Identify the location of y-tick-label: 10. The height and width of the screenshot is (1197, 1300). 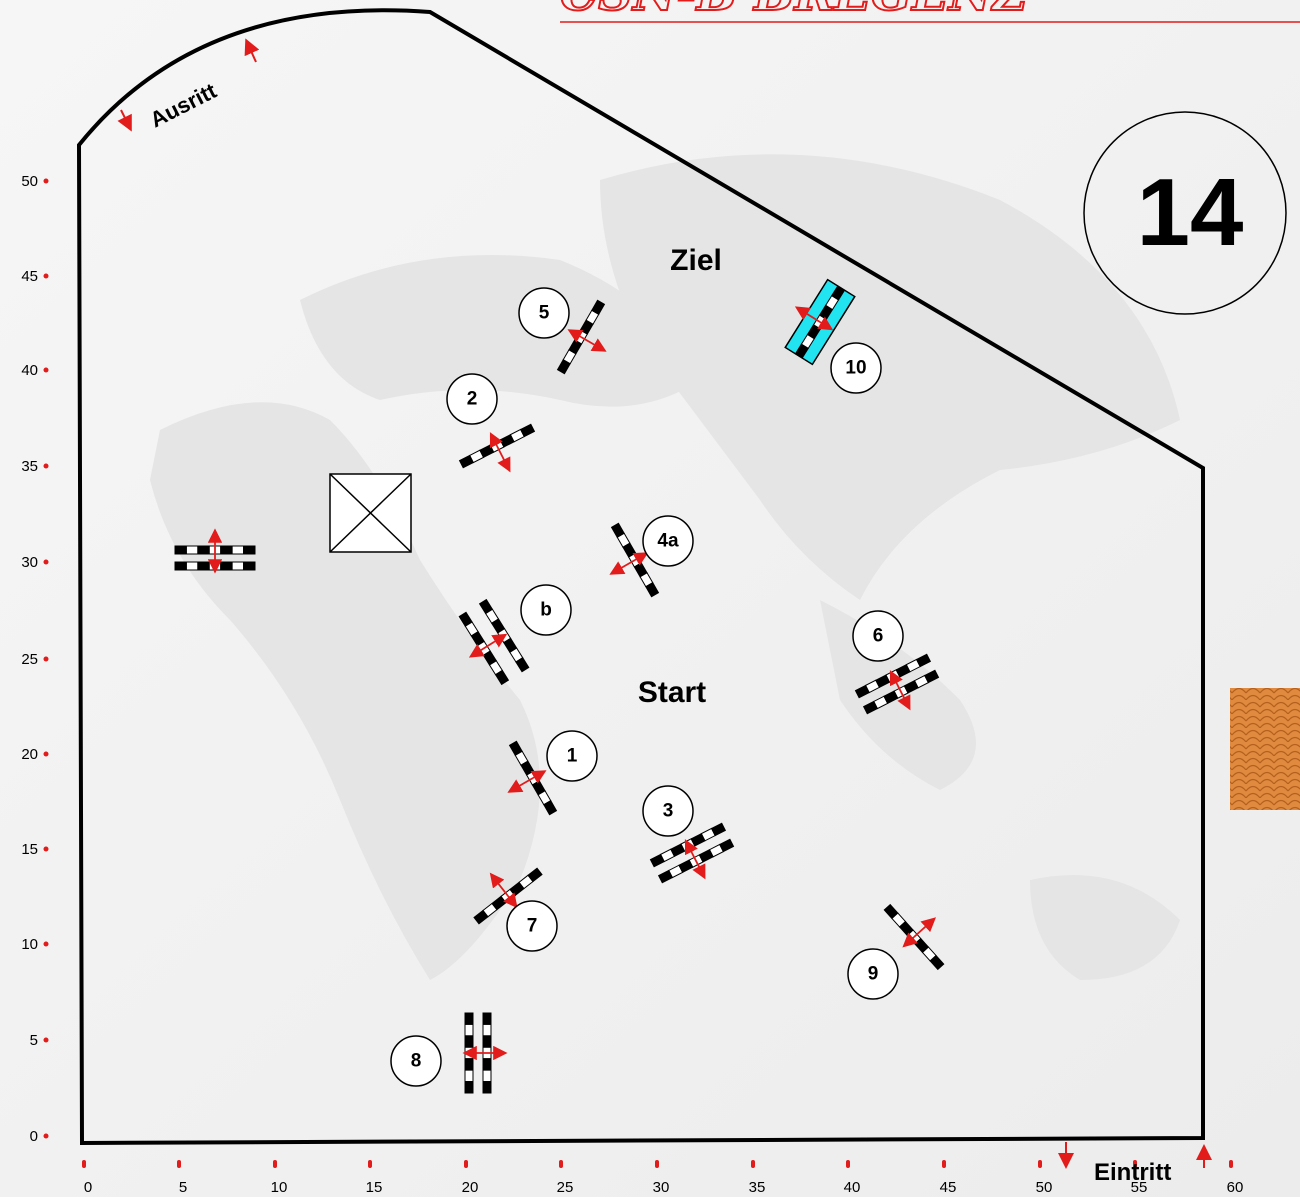
(29, 944).